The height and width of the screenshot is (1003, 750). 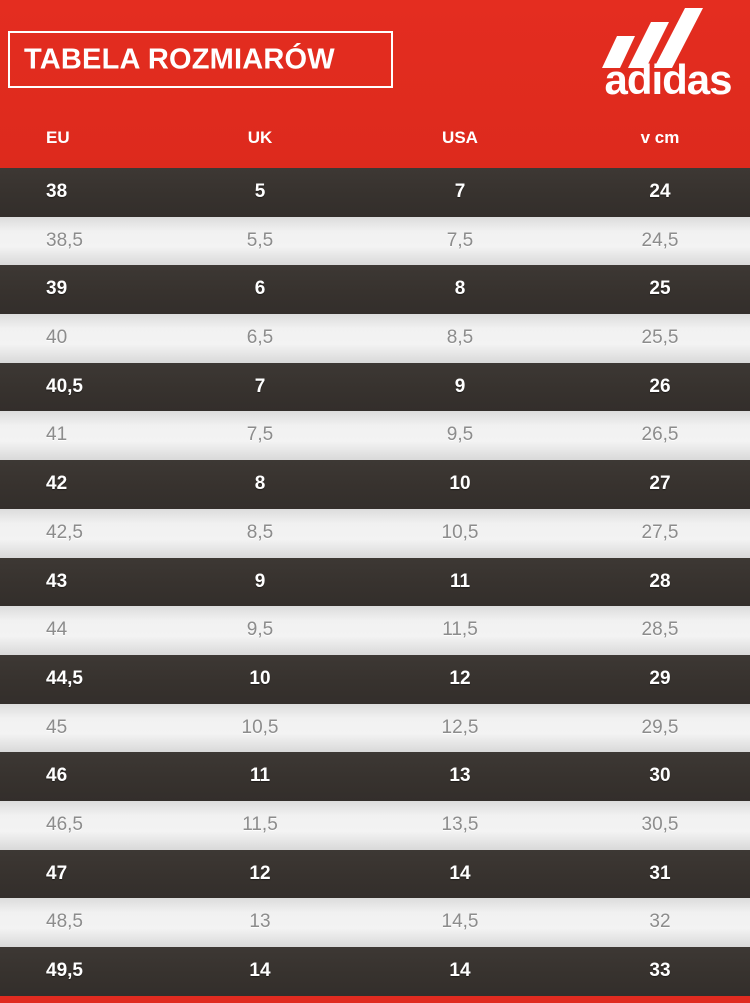 I want to click on table-row: 39 6 8 25, so click(x=375, y=290).